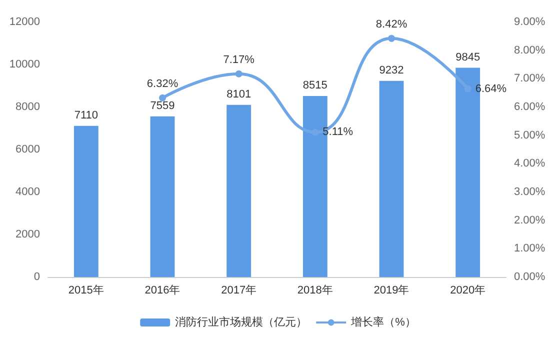  What do you see at coordinates (28, 234) in the screenshot?
I see `y-tick-label: 2000` at bounding box center [28, 234].